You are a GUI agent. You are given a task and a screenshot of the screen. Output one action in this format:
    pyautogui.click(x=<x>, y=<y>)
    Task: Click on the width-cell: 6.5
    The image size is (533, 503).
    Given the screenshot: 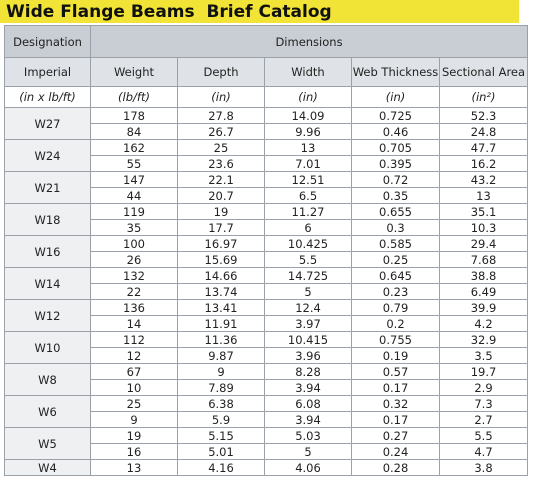 What is the action you would take?
    pyautogui.click(x=308, y=195)
    